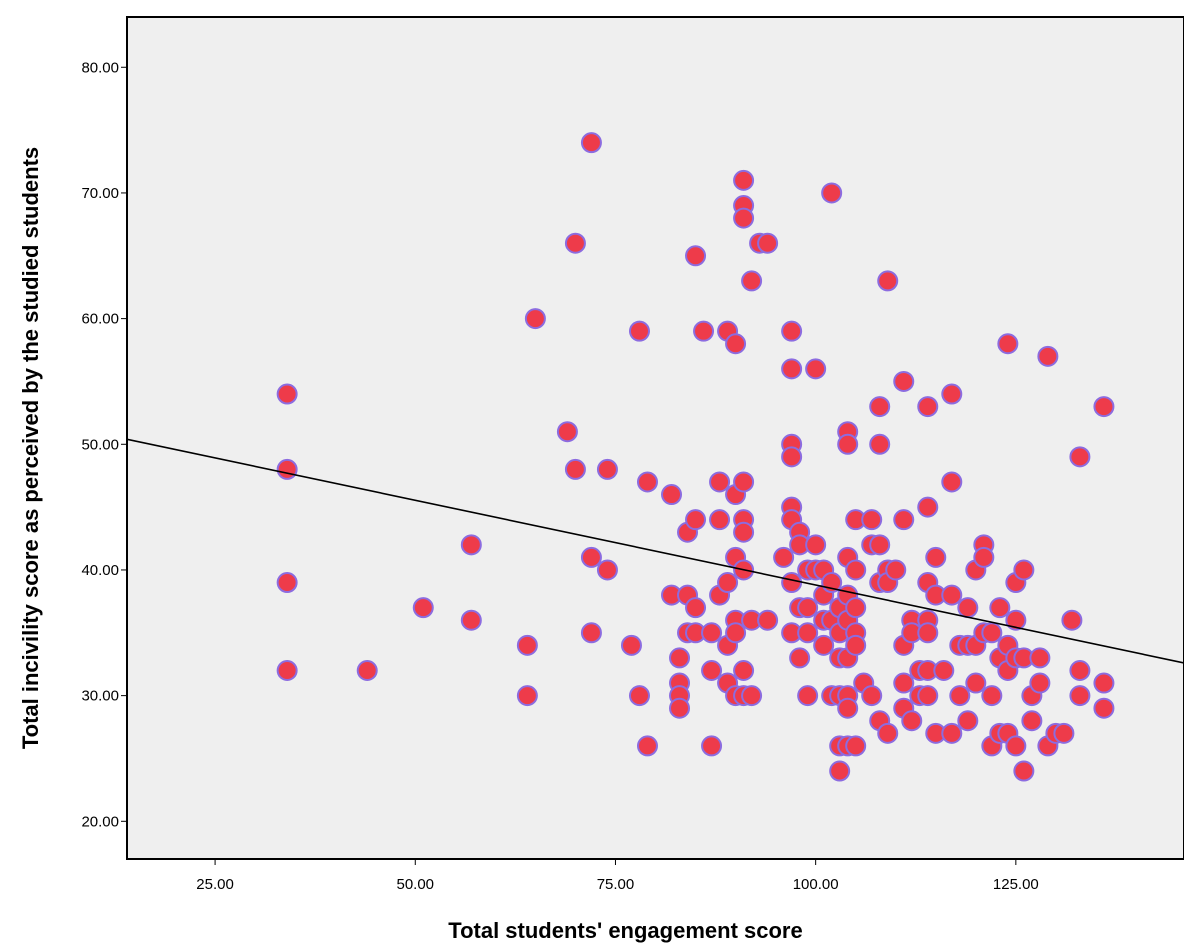  Describe the element at coordinates (625, 930) in the screenshot. I see `x-axis-title: Total students' engagement score` at that location.